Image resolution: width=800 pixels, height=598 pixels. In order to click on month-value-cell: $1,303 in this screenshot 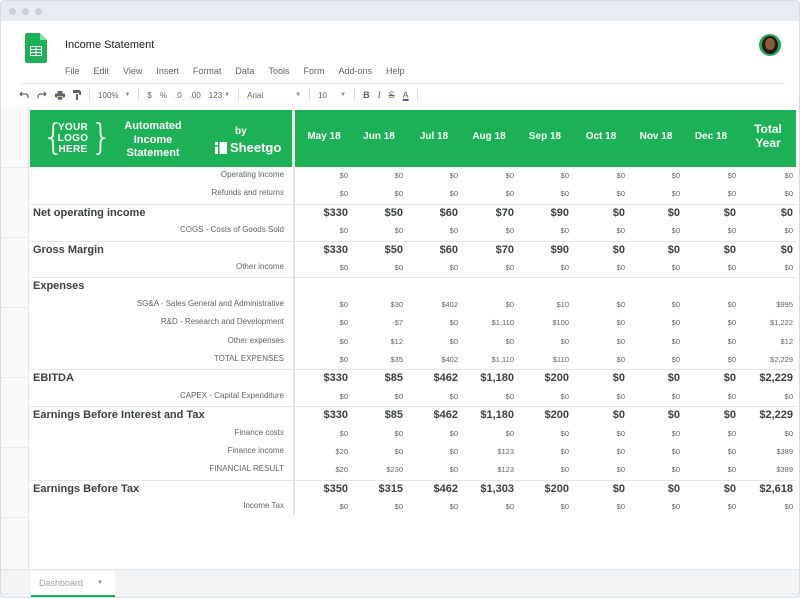, I will do `click(497, 488)`.